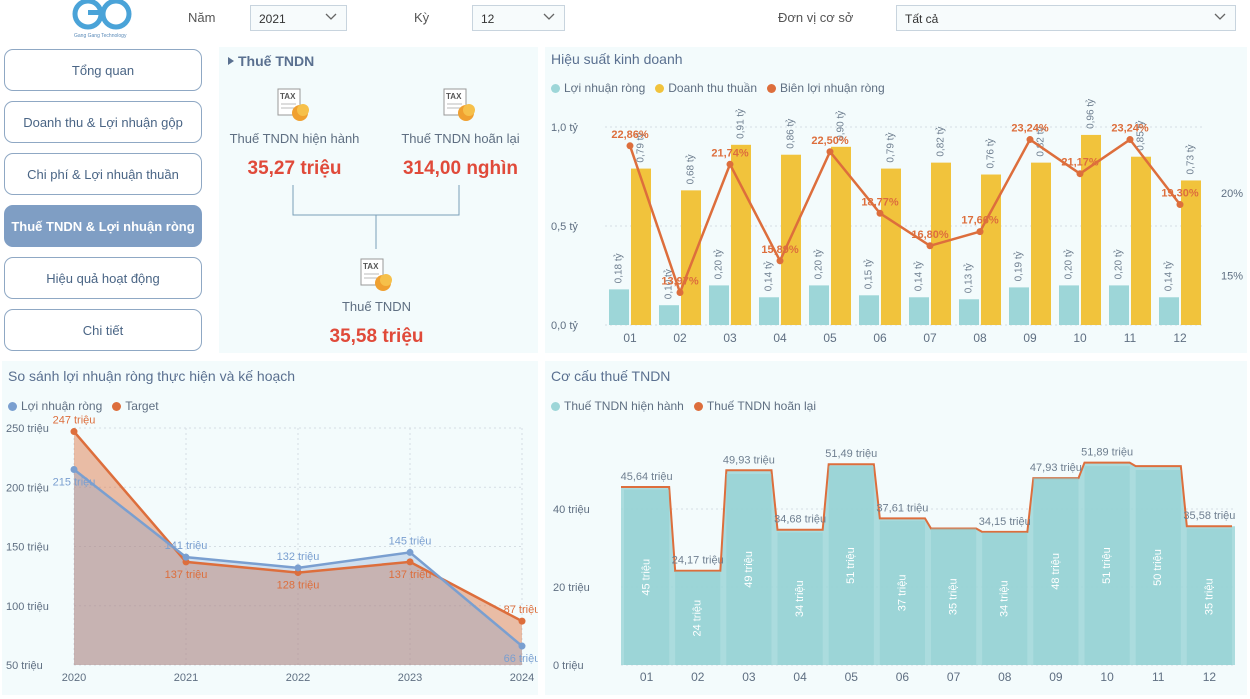  What do you see at coordinates (698, 677) in the screenshot?
I see `x-tick-label: 02` at bounding box center [698, 677].